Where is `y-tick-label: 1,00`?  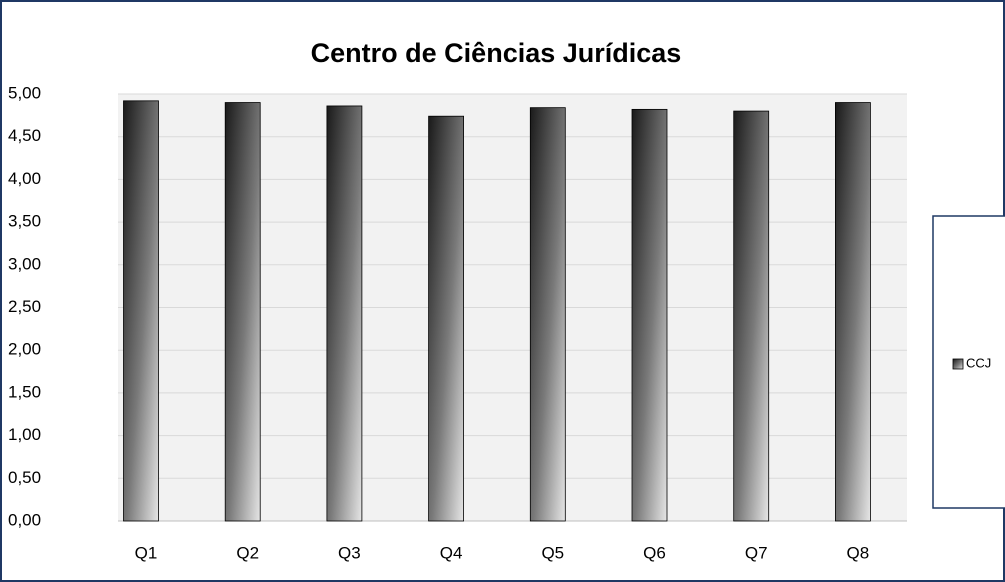 y-tick-label: 1,00 is located at coordinates (24, 434).